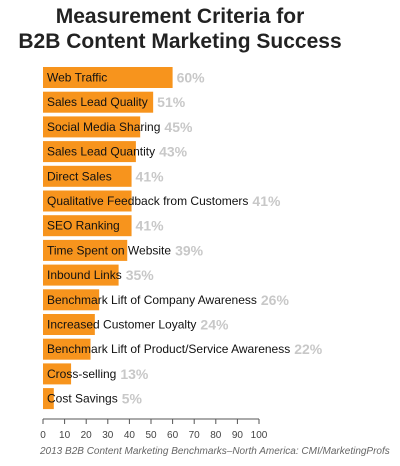 The width and height of the screenshot is (400, 466). Describe the element at coordinates (171, 102) in the screenshot. I see `bar-value-label: 51%` at that location.